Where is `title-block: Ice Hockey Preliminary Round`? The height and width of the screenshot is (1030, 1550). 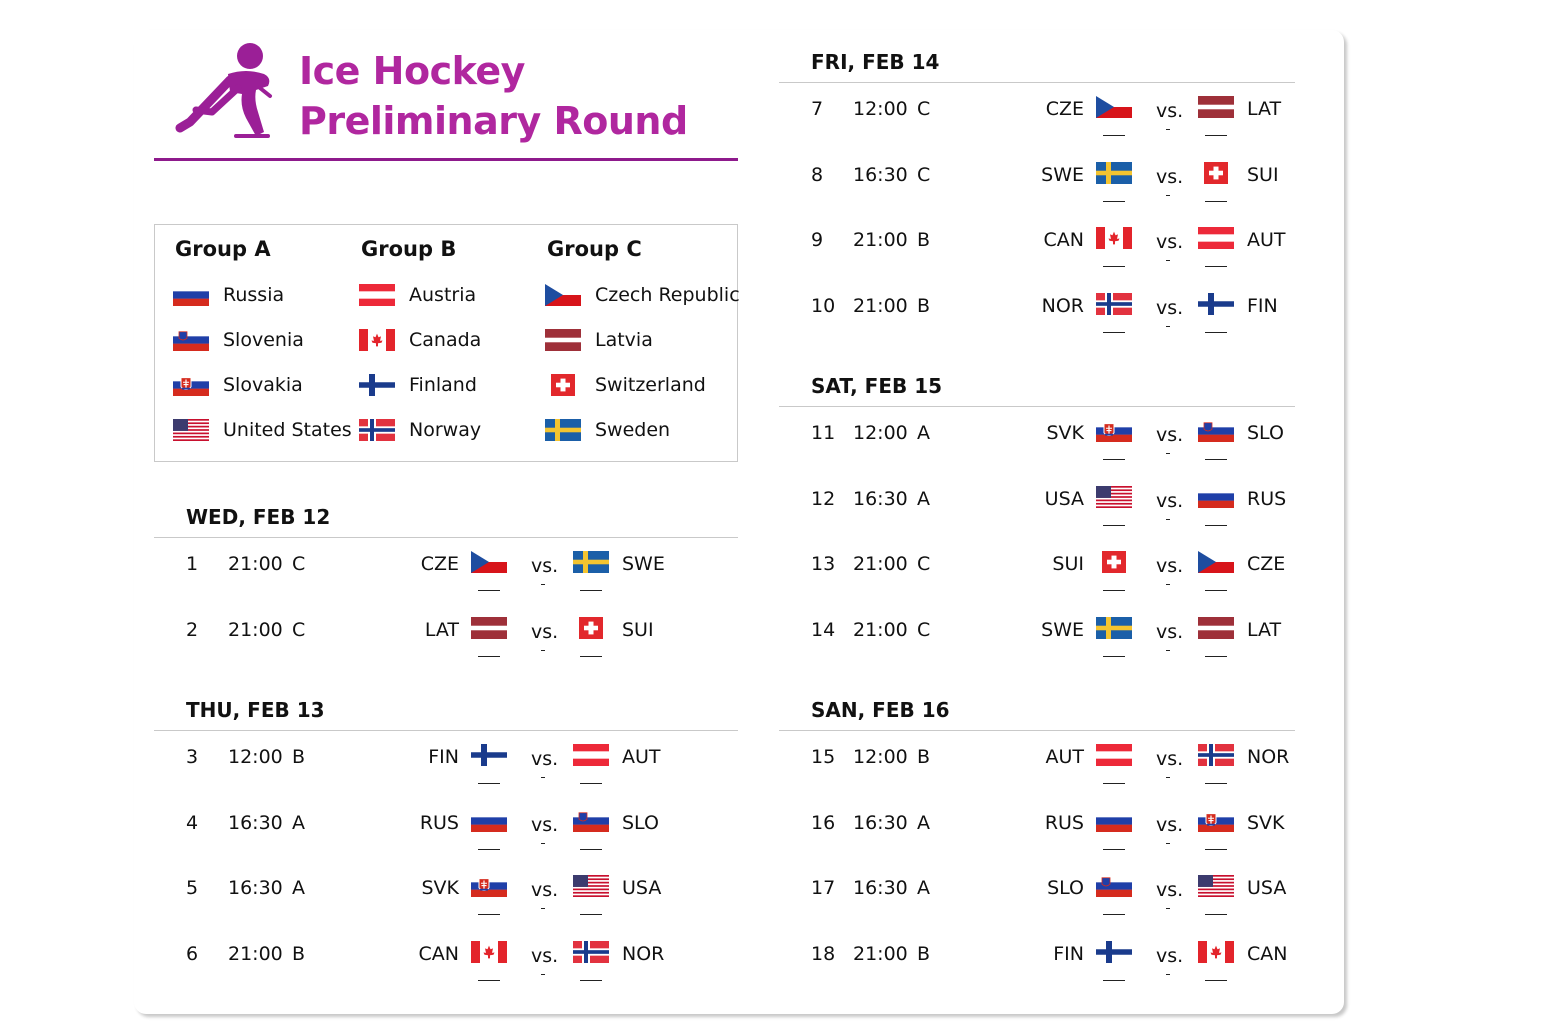
title-block: Ice Hockey Preliminary Round is located at coordinates (446, 99).